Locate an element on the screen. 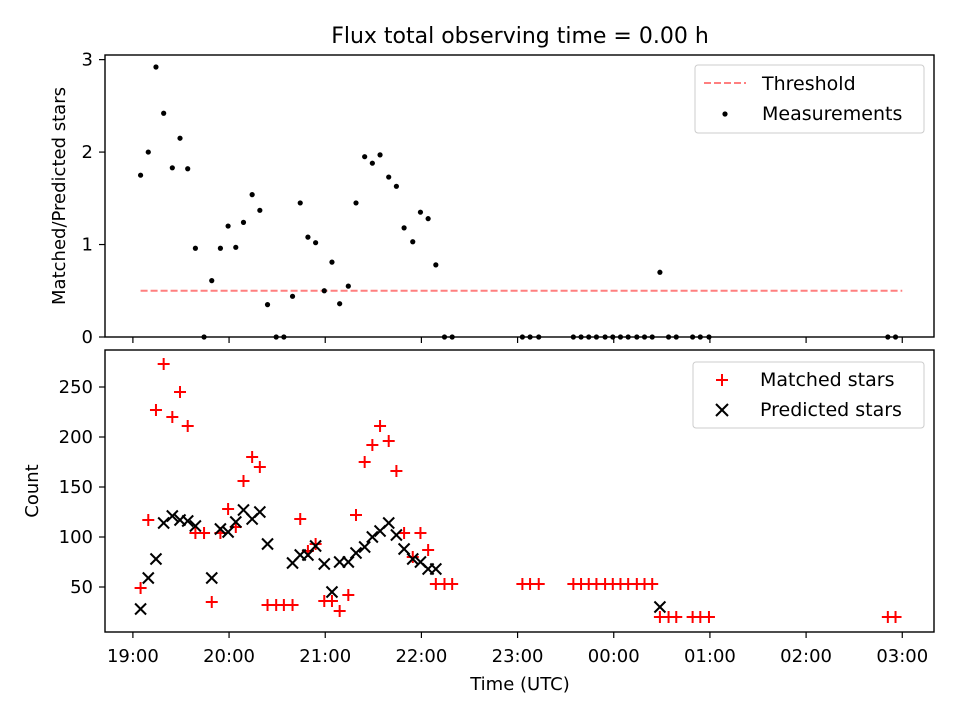  legend-matched-label: Matched stars is located at coordinates (827, 380).